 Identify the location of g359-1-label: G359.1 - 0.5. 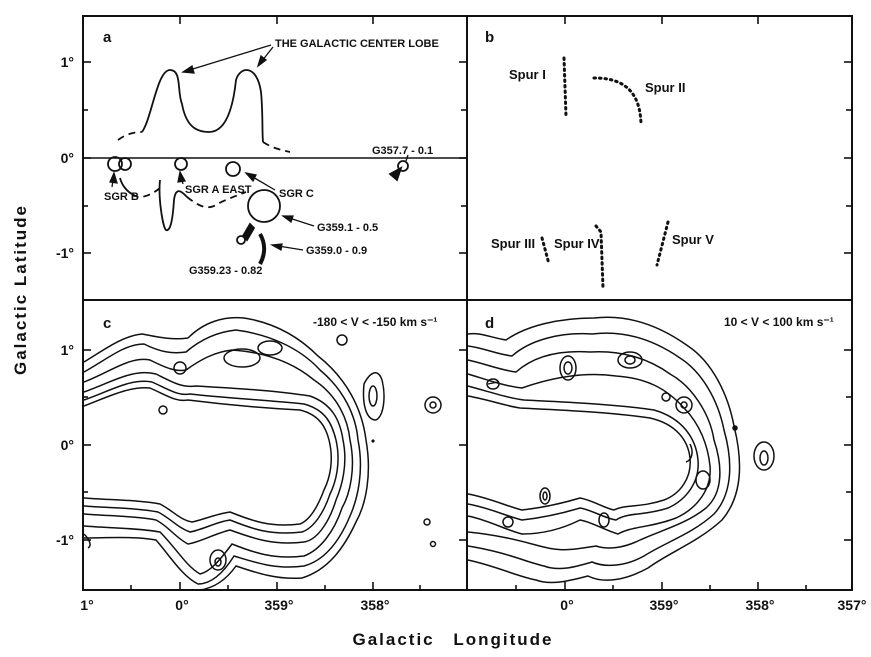
(347, 228).